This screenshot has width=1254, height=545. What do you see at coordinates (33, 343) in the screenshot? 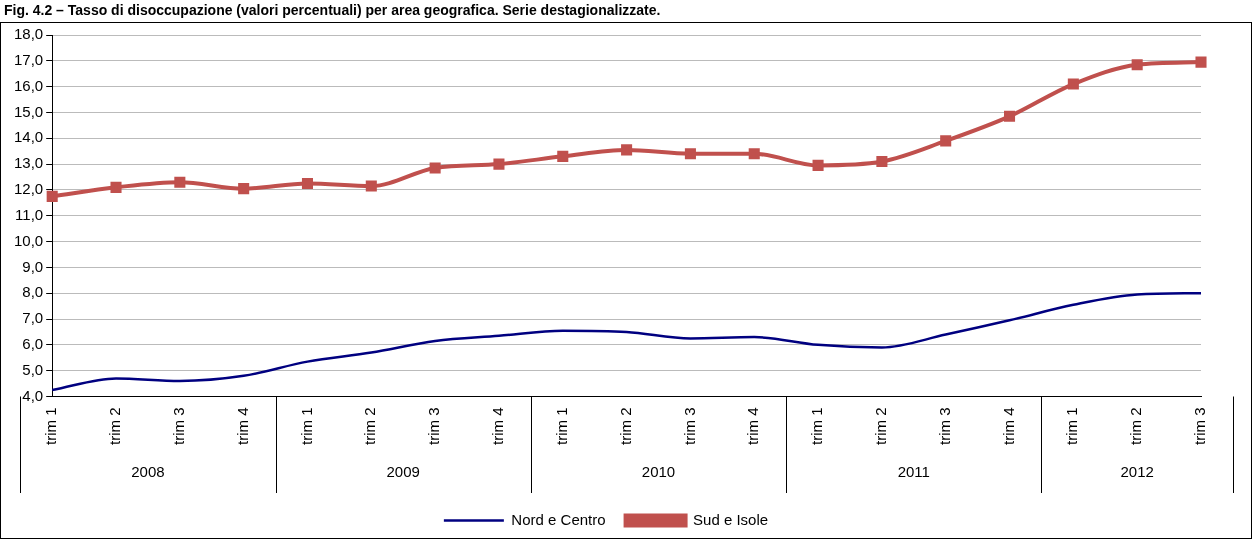
I see `y-tick-label: 6,0` at bounding box center [33, 343].